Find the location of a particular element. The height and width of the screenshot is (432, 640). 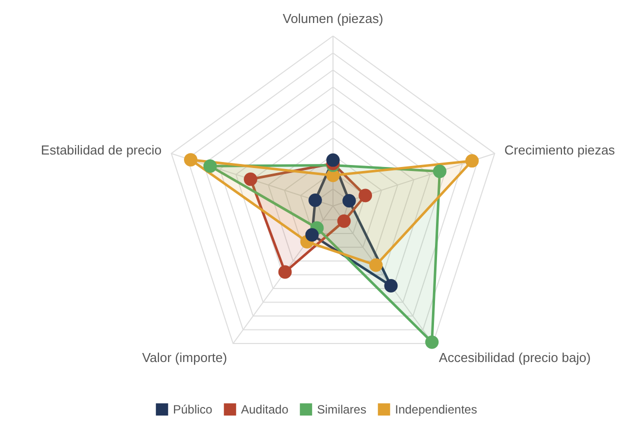

spoke-label: Volumen (piezas) is located at coordinates (333, 18).